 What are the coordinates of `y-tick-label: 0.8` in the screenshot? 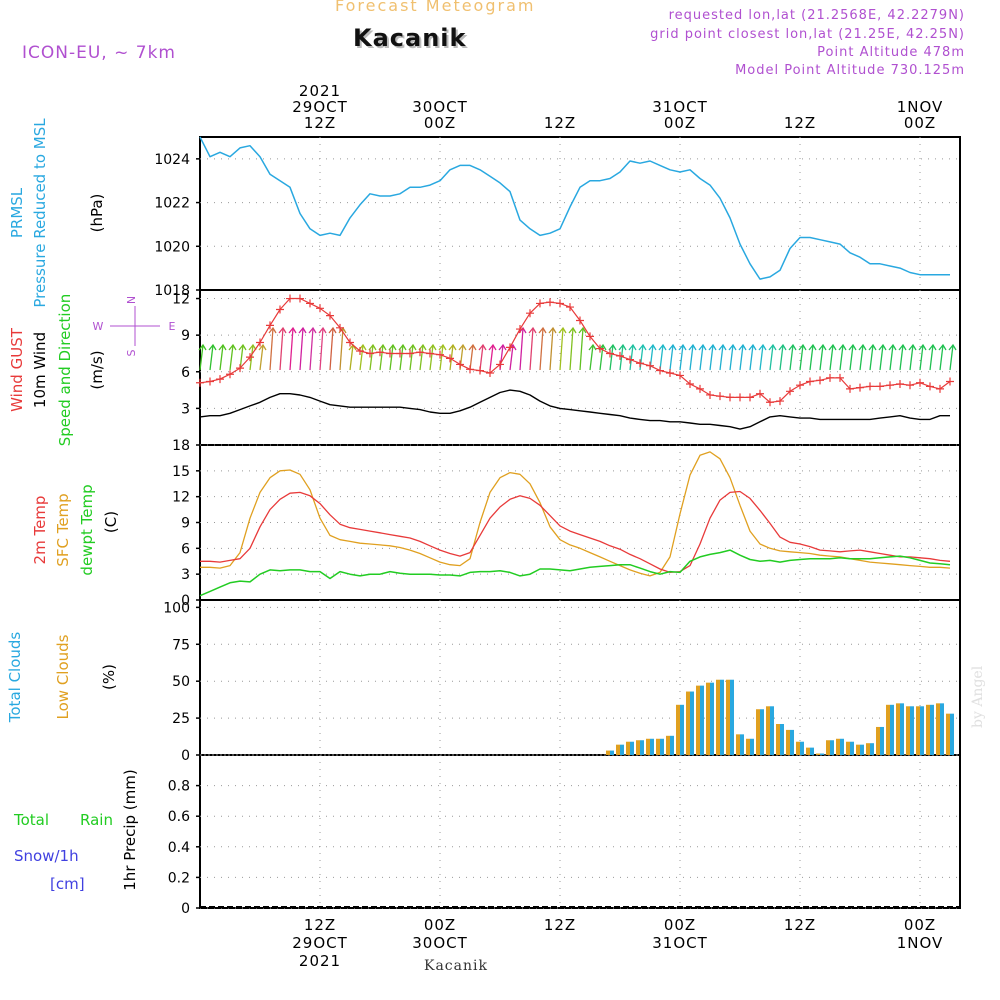 It's located at (179, 787).